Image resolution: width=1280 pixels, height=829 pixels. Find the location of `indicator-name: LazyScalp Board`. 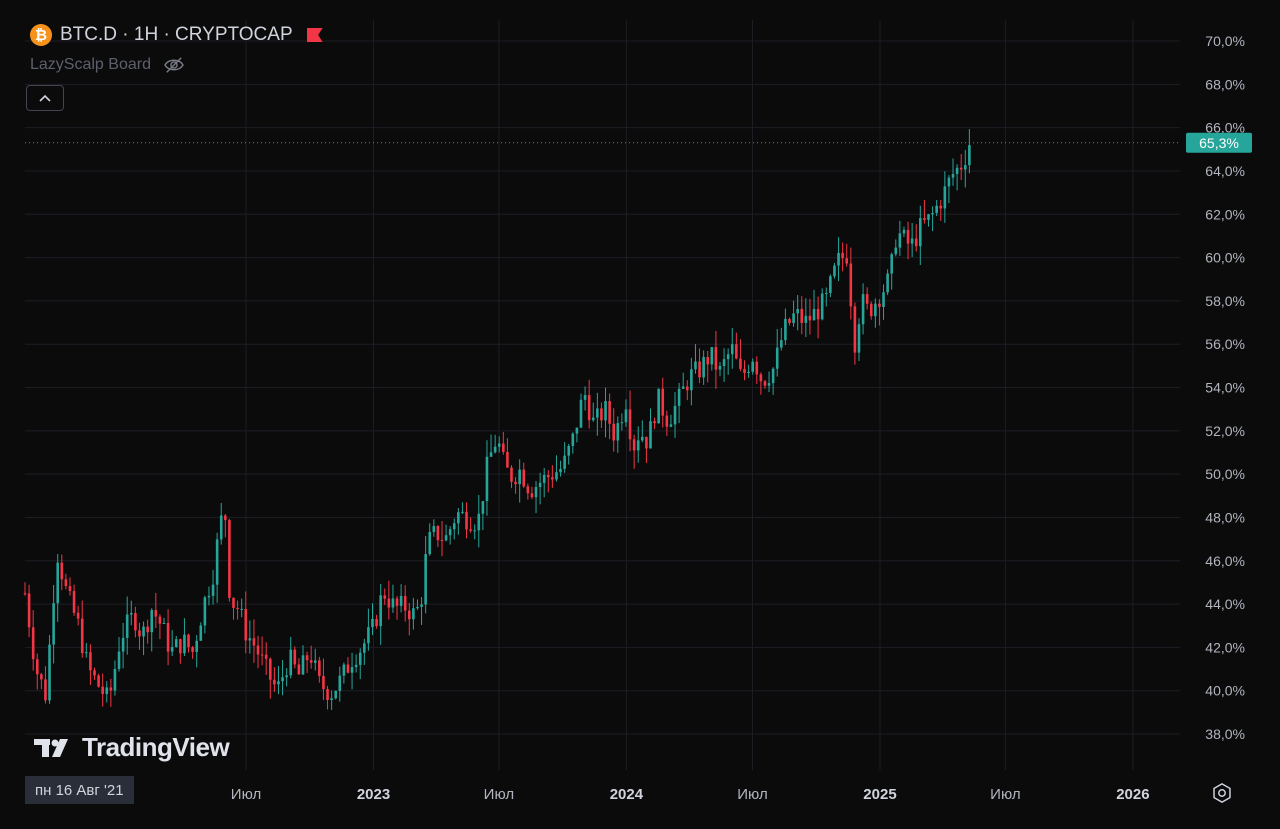

indicator-name: LazyScalp Board is located at coordinates (90, 64).